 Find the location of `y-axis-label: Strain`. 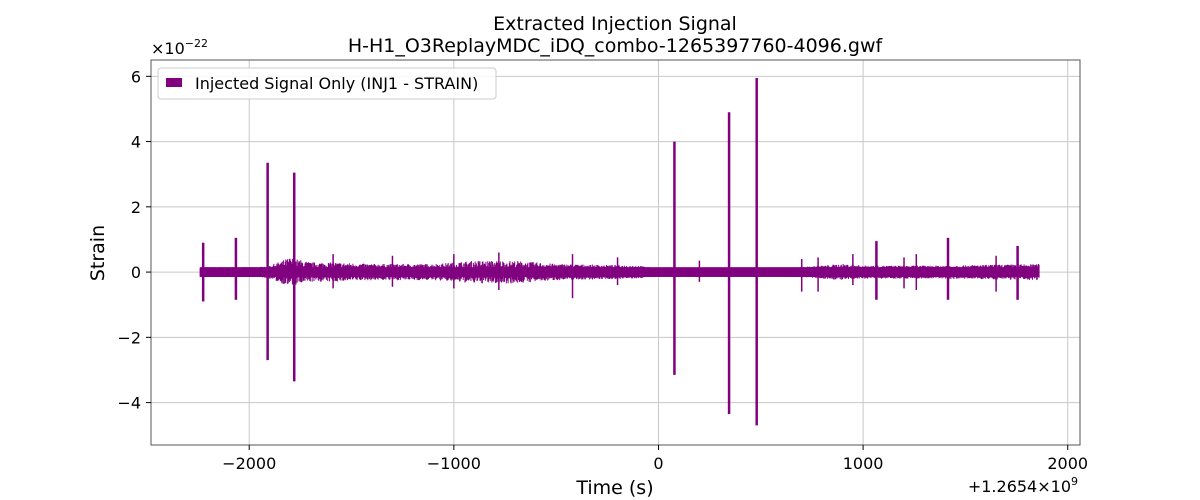

y-axis-label: Strain is located at coordinates (98, 253).